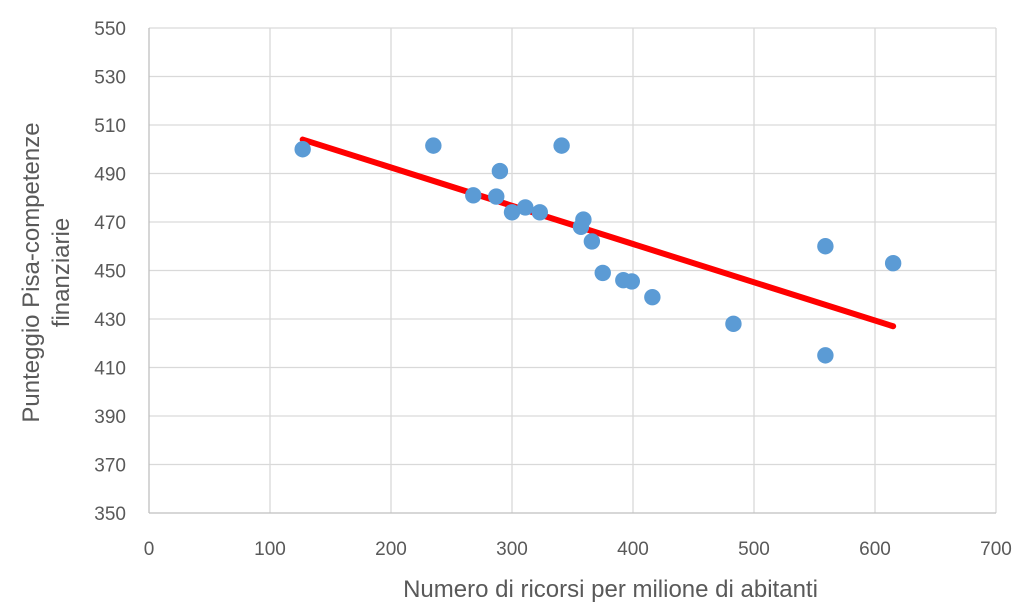 Image resolution: width=1018 pixels, height=604 pixels. What do you see at coordinates (110, 466) in the screenshot?
I see `y-tick-label: 370` at bounding box center [110, 466].